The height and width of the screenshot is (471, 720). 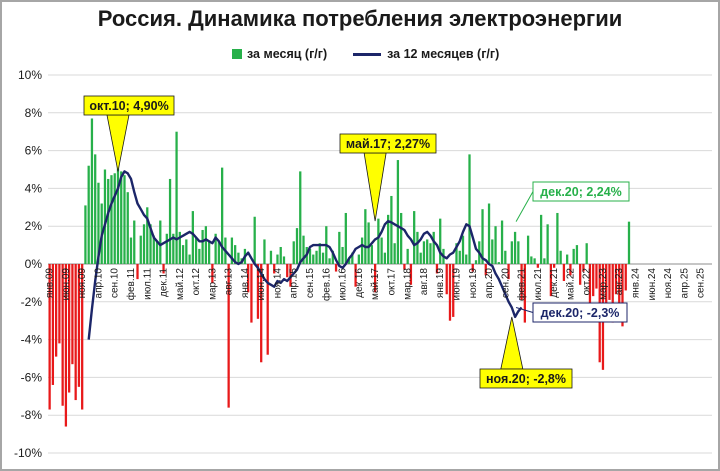 What do you see at coordinates (652, 284) in the screenshot?
I see `x-tick-label: июн.24` at bounding box center [652, 284].